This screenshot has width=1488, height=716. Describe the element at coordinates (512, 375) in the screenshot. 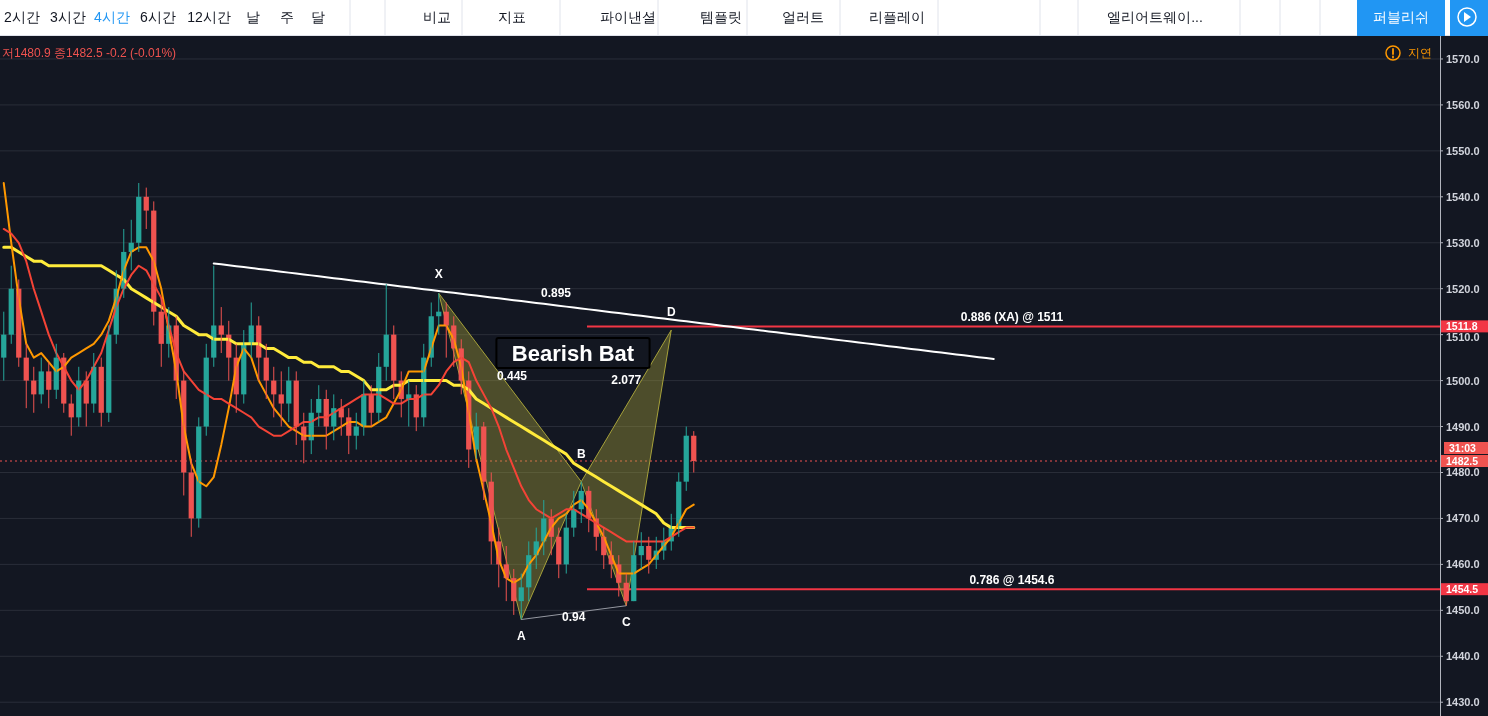

I see `annotation: 0.445` at that location.